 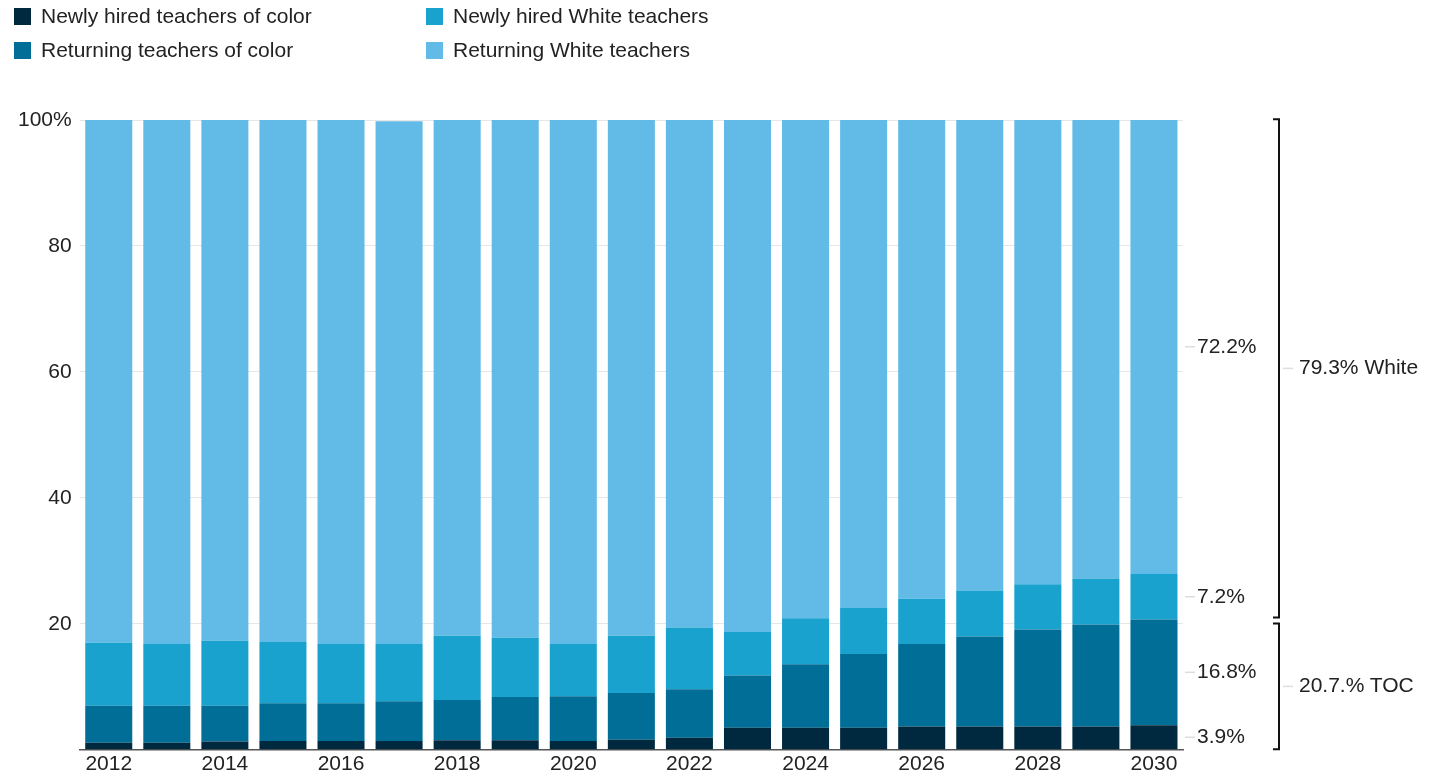 What do you see at coordinates (109, 763) in the screenshot?
I see `x-tick-label: 2012` at bounding box center [109, 763].